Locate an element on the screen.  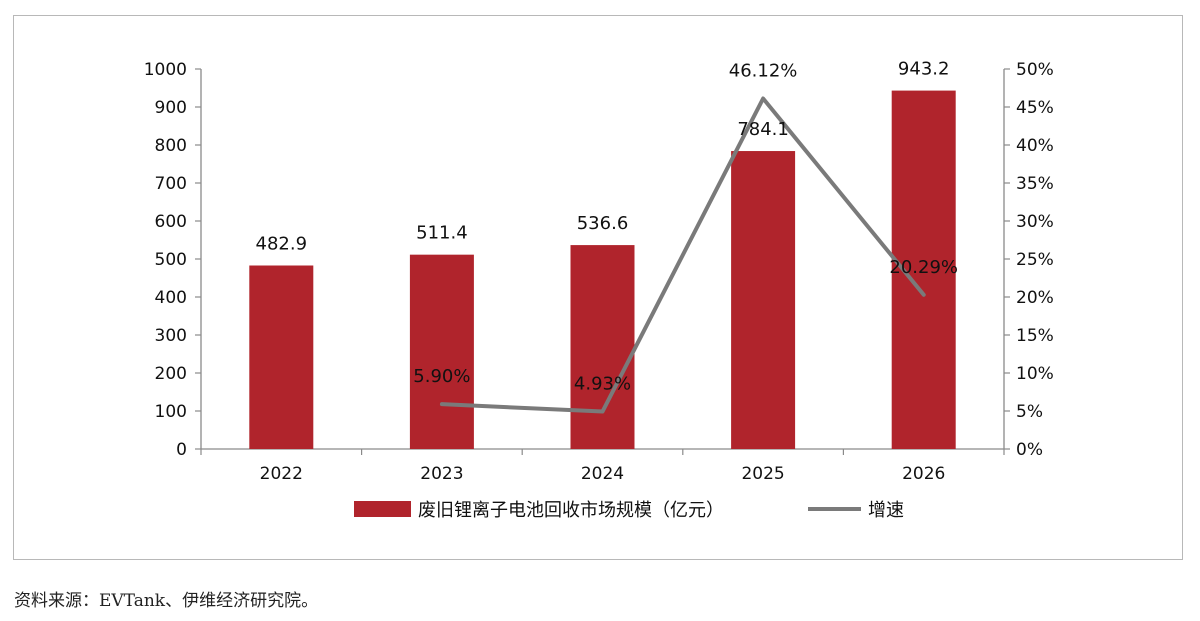
left-tick-label: 0 is located at coordinates (181, 450).